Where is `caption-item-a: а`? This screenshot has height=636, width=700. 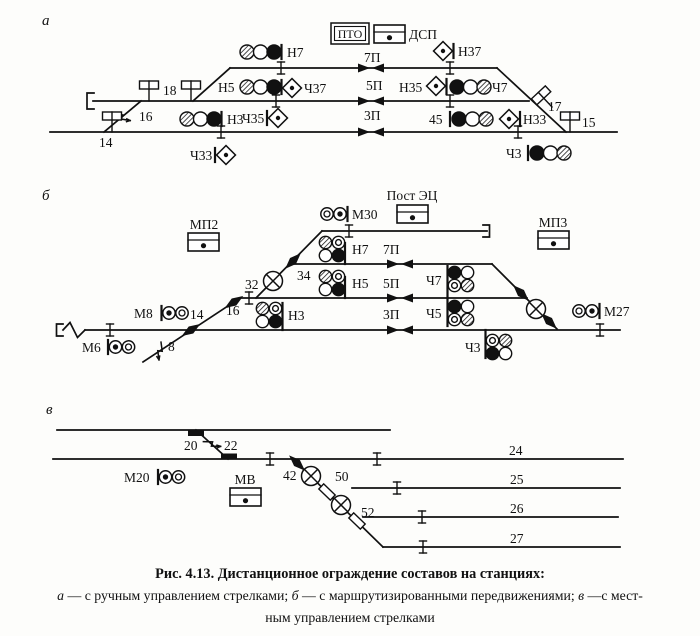 caption-item-a: а is located at coordinates (61, 596).